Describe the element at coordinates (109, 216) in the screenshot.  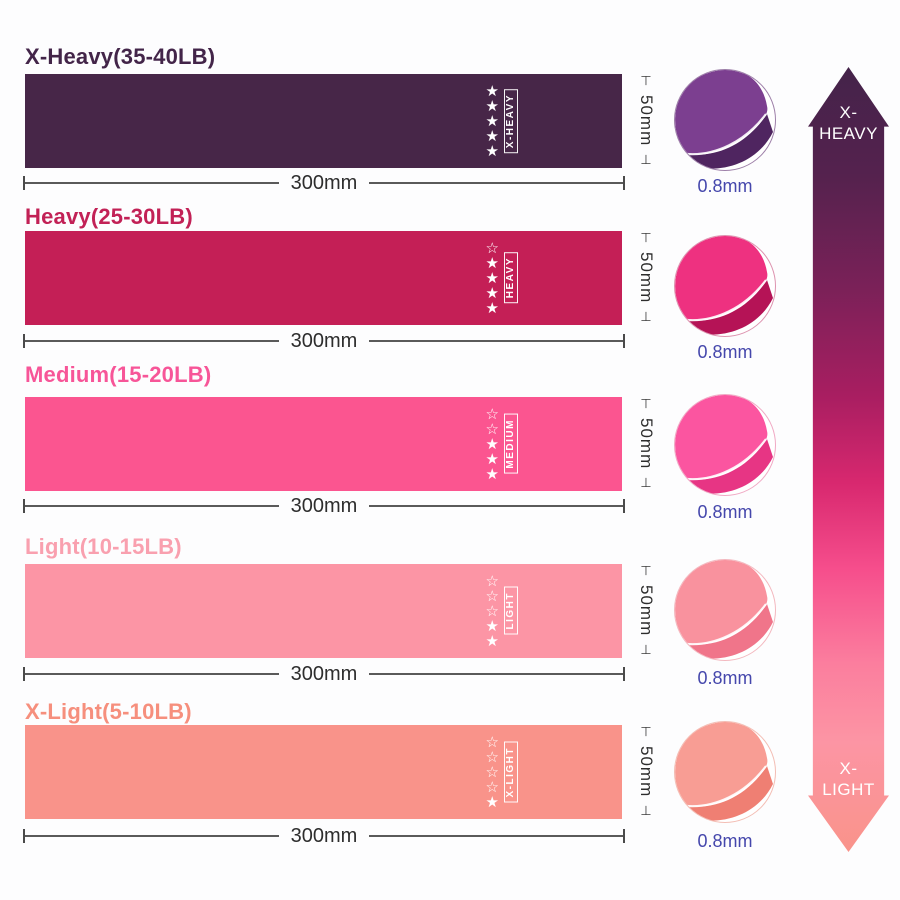
I see `band-title: Heavy(25-30LB)` at that location.